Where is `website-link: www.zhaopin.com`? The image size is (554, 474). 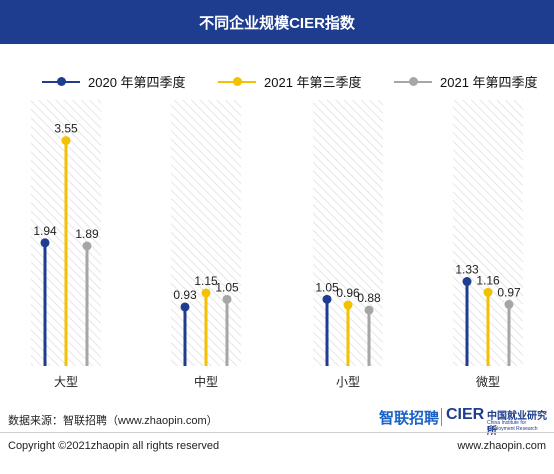
website-link: www.zhaopin.com is located at coordinates (501, 446).